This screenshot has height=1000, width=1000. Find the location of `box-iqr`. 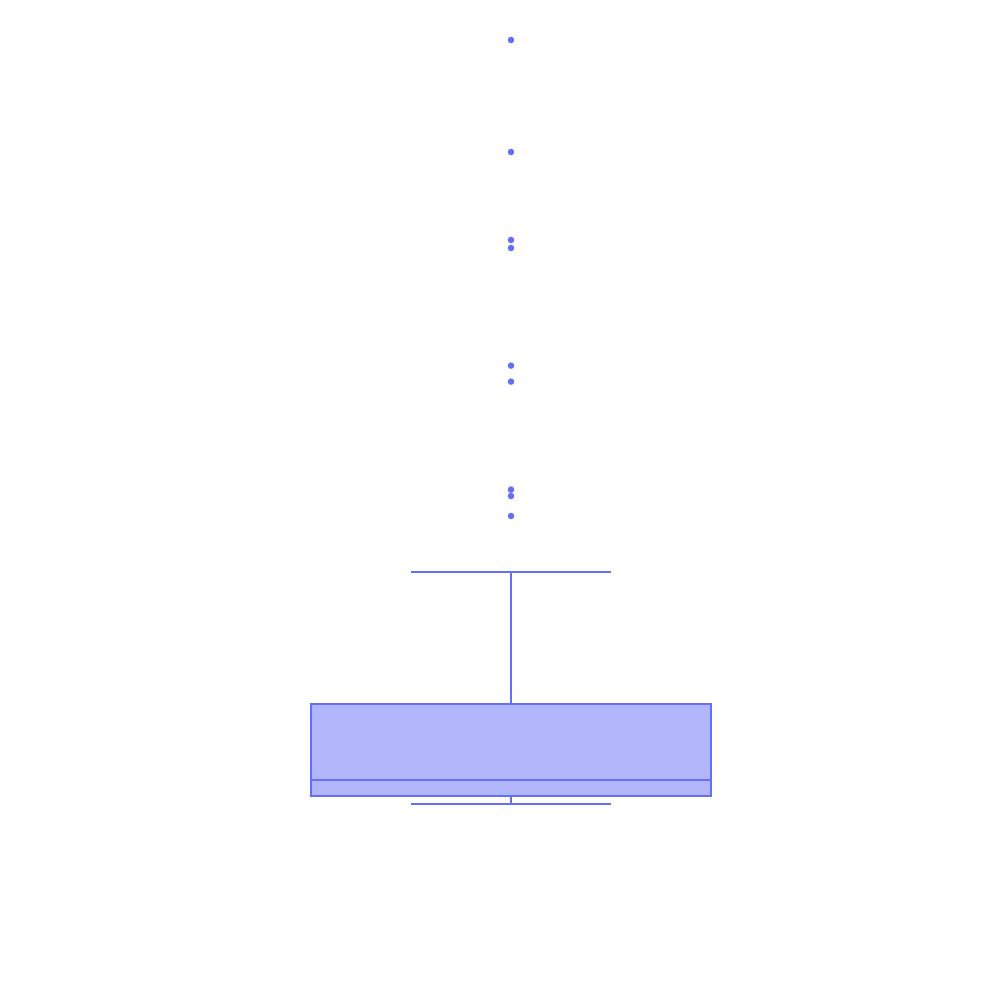

box-iqr is located at coordinates (511, 750).